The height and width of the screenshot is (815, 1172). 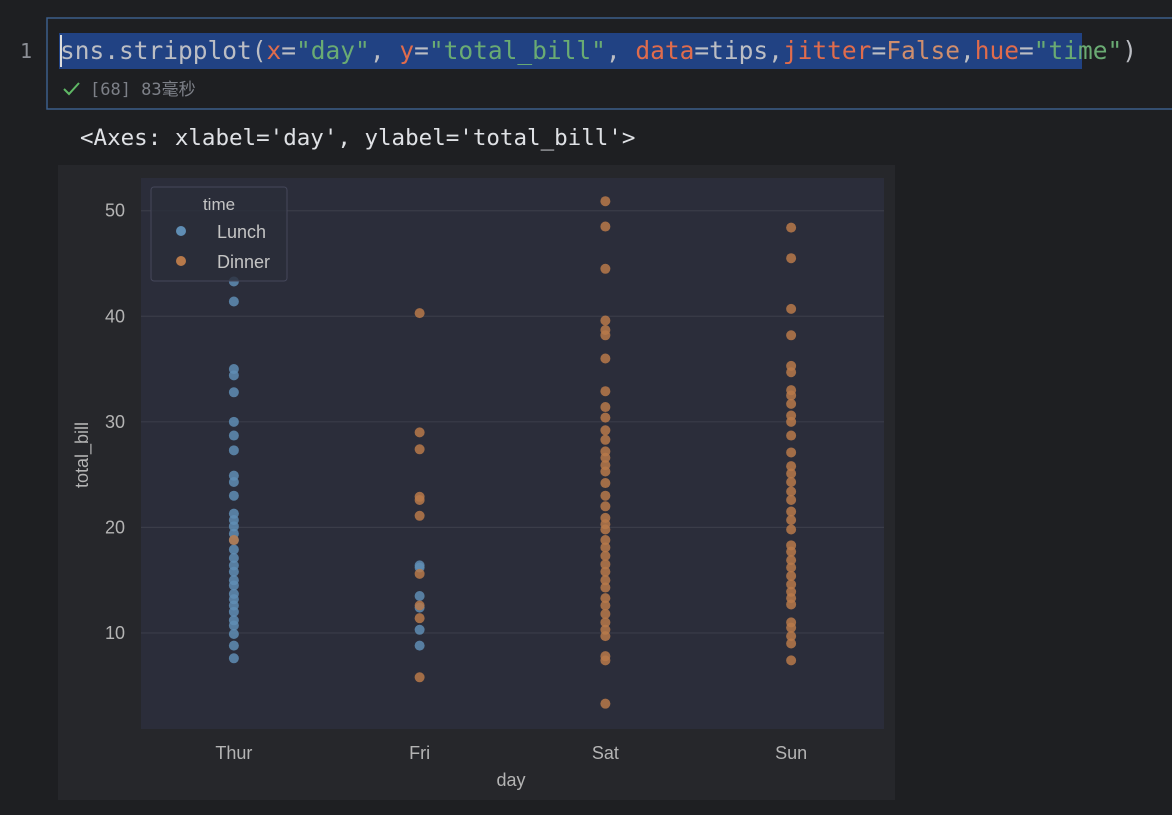 What do you see at coordinates (115, 316) in the screenshot?
I see `y-tick-label: 40` at bounding box center [115, 316].